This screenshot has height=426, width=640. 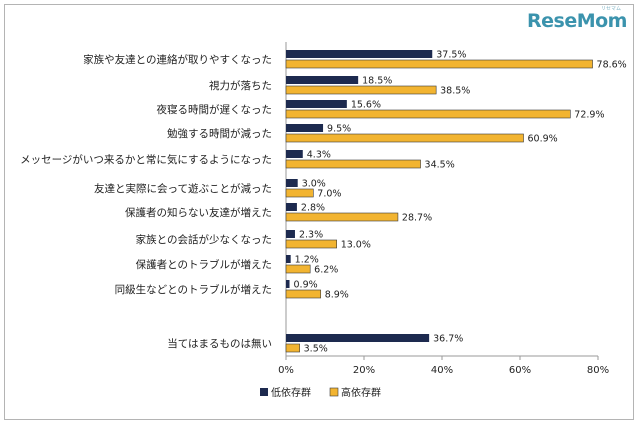 What do you see at coordinates (219, 133) in the screenshot?
I see `category-label: 勉強する時間が減った` at bounding box center [219, 133].